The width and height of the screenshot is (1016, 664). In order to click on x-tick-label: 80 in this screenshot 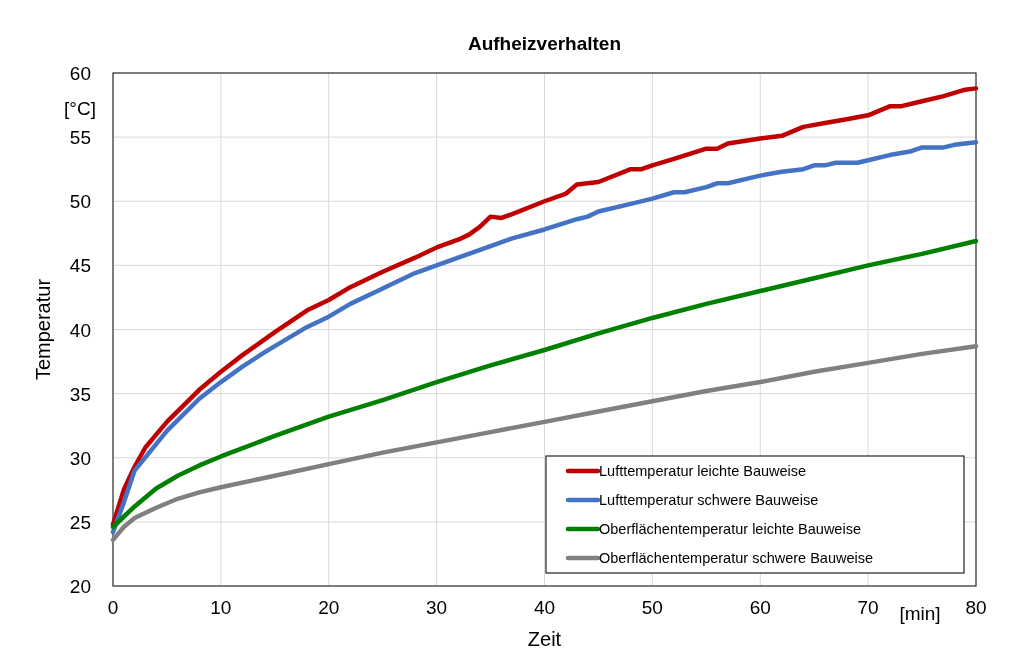, I will do `click(976, 607)`.